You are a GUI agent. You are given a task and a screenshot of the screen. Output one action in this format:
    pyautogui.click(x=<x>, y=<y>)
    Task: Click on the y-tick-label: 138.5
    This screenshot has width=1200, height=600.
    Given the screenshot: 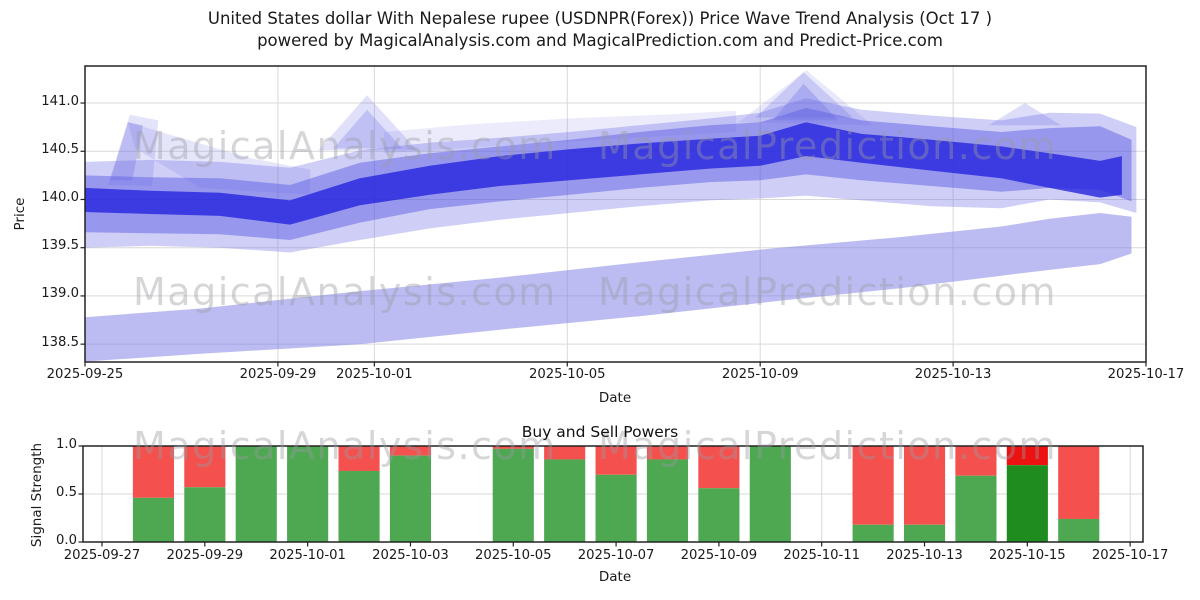 What is the action you would take?
    pyautogui.click(x=60, y=342)
    